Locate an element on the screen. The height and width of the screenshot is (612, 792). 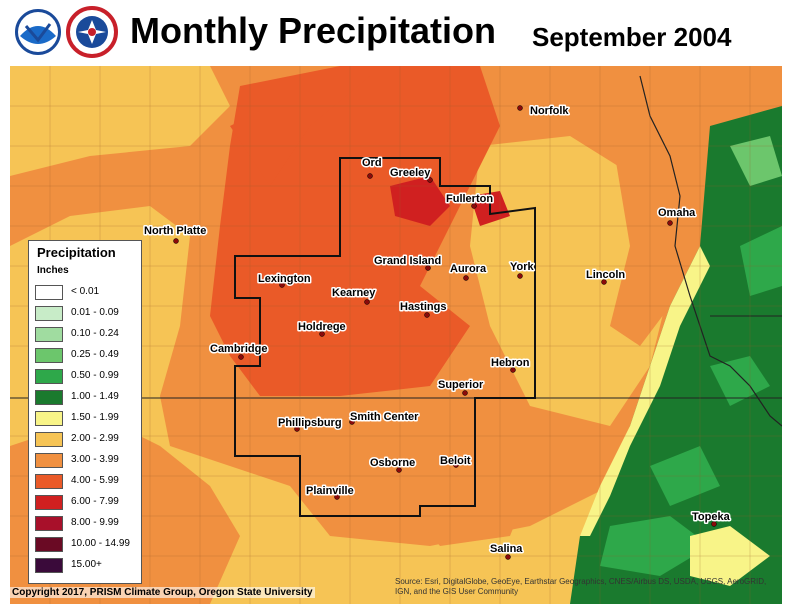
city-label: Norfolk is located at coordinates (549, 111).